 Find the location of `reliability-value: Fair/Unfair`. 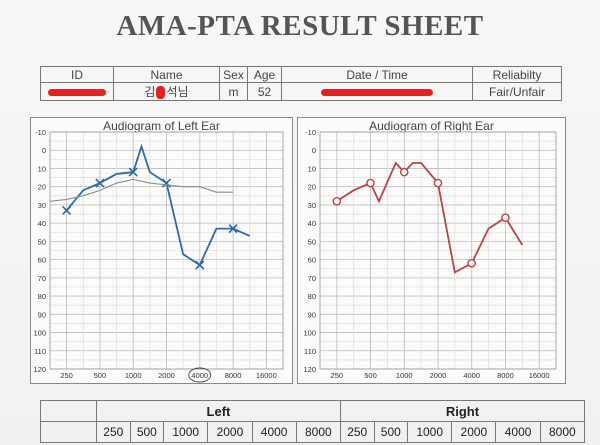

reliability-value: Fair/Unfair is located at coordinates (517, 91).